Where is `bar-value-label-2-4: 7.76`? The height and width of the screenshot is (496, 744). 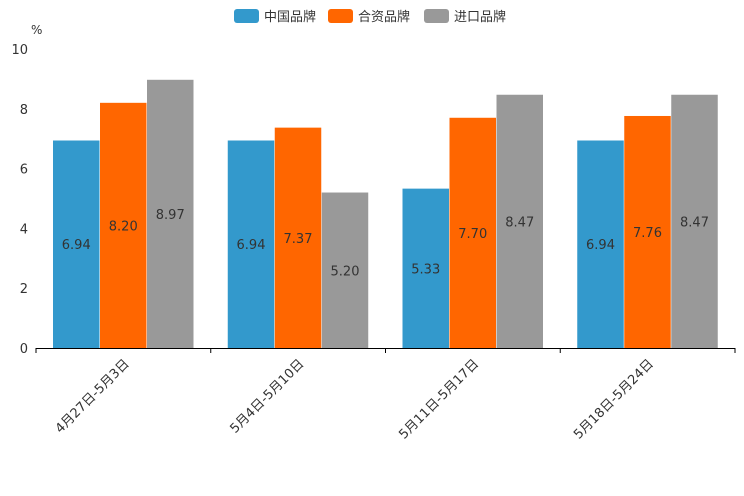 bar-value-label-2-4: 7.76 is located at coordinates (647, 233).